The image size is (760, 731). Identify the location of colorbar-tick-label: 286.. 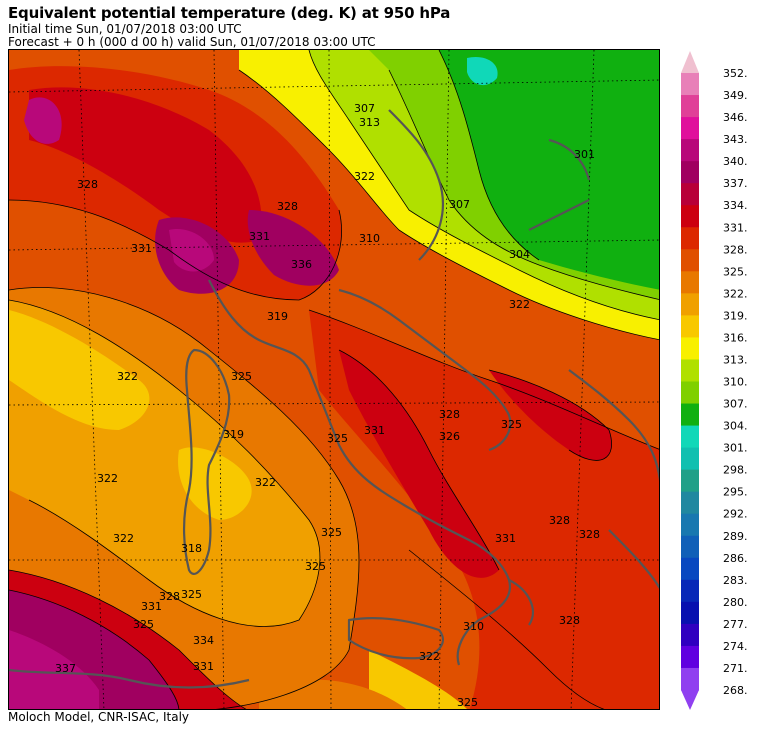
(735, 558).